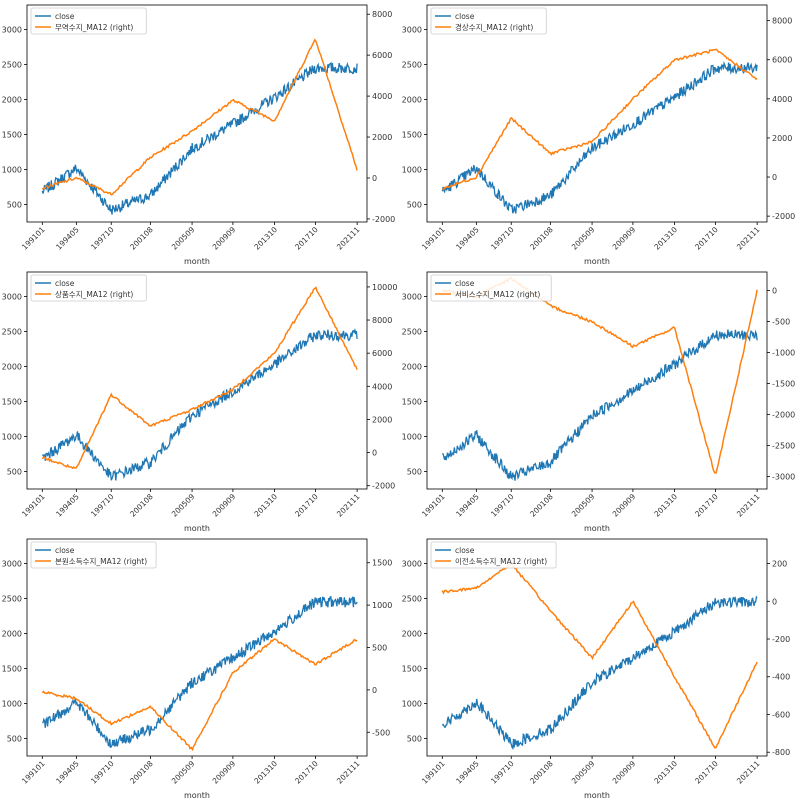 The height and width of the screenshot is (803, 800). I want to click on legend-label: 무역수지_MA12 (right), so click(94, 27).